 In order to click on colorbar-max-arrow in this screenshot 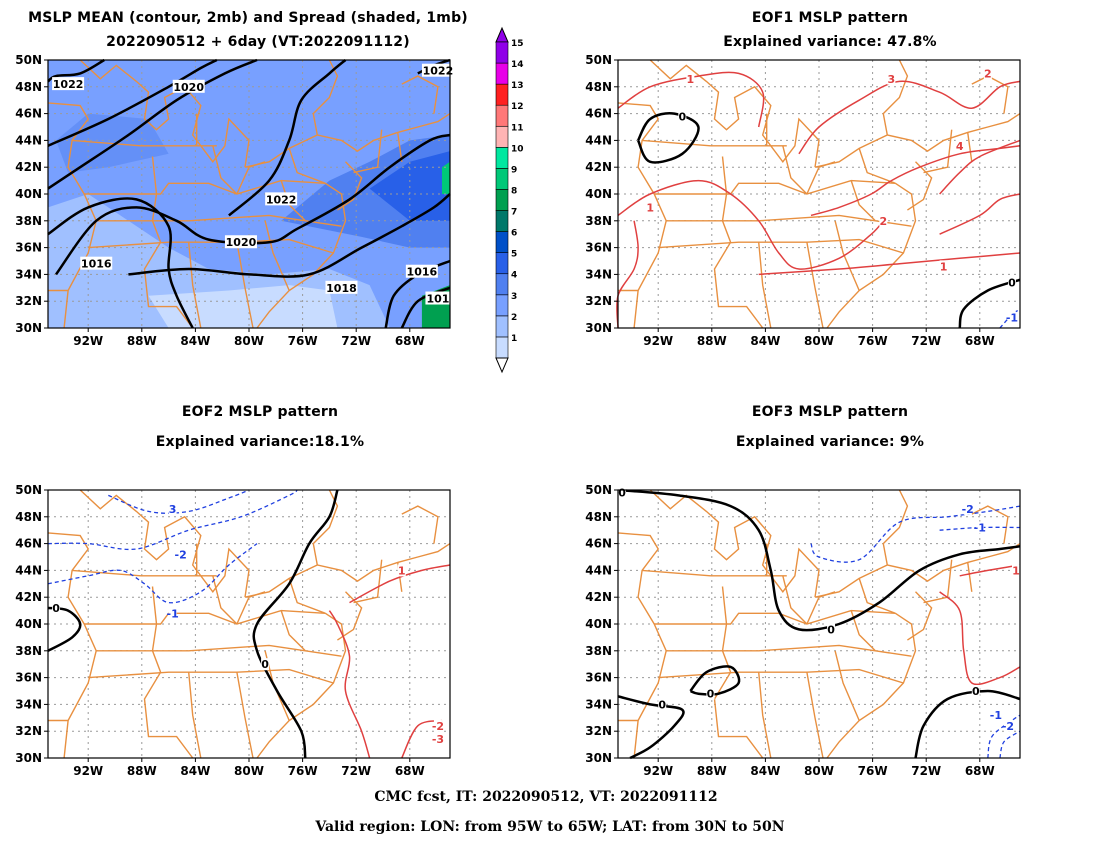, I will do `click(502, 34)`.